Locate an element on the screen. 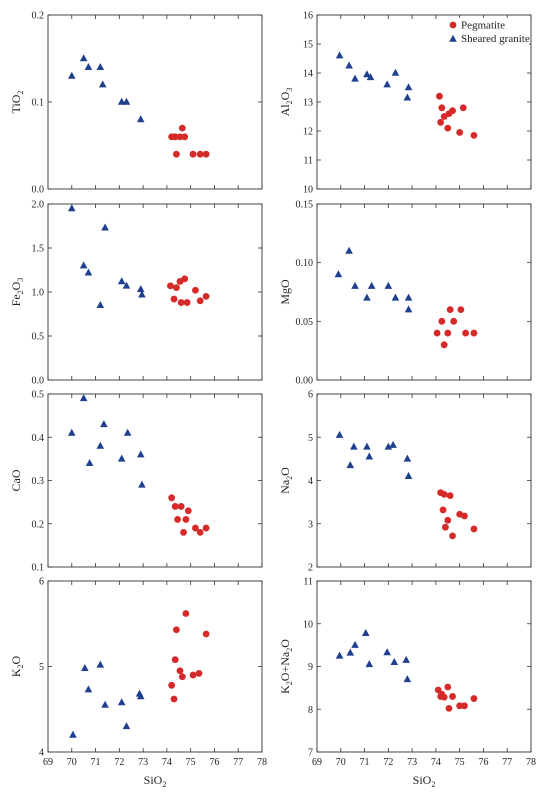  y-tick-label: 1.5 is located at coordinates (38, 249).